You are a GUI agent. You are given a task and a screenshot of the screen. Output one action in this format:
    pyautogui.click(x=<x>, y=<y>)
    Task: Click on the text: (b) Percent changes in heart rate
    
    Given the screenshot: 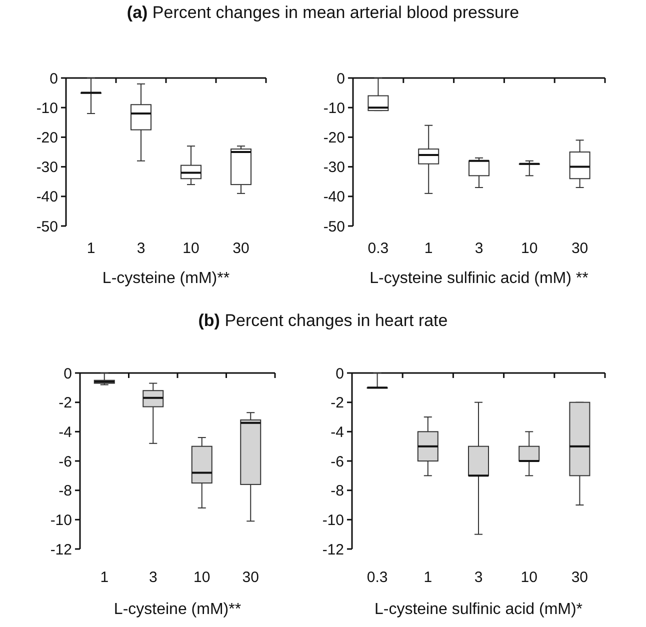 What is the action you would take?
    pyautogui.click(x=323, y=320)
    